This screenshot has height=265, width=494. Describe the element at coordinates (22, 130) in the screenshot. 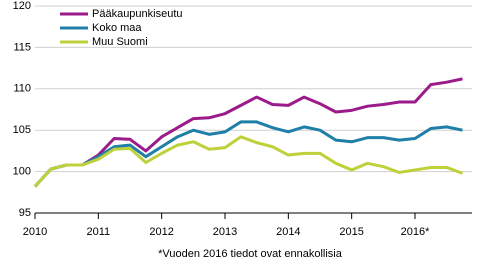

I see `y-tick-label: 105` at that location.